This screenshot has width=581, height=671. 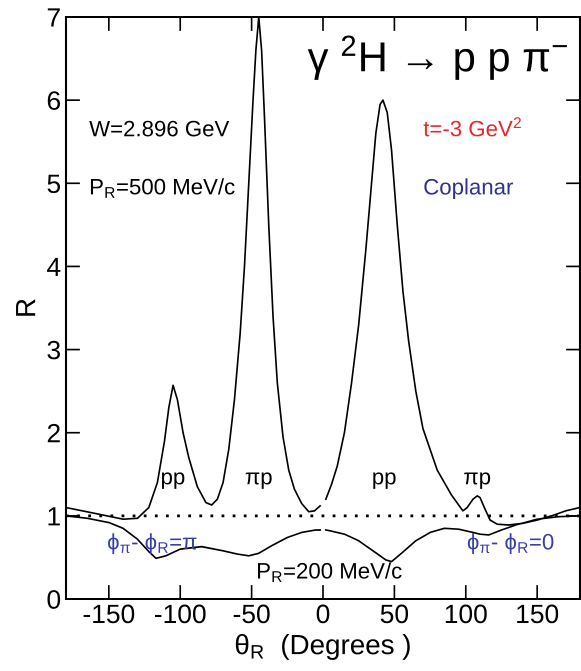 I want to click on x-tick-label: 0, so click(x=323, y=614).